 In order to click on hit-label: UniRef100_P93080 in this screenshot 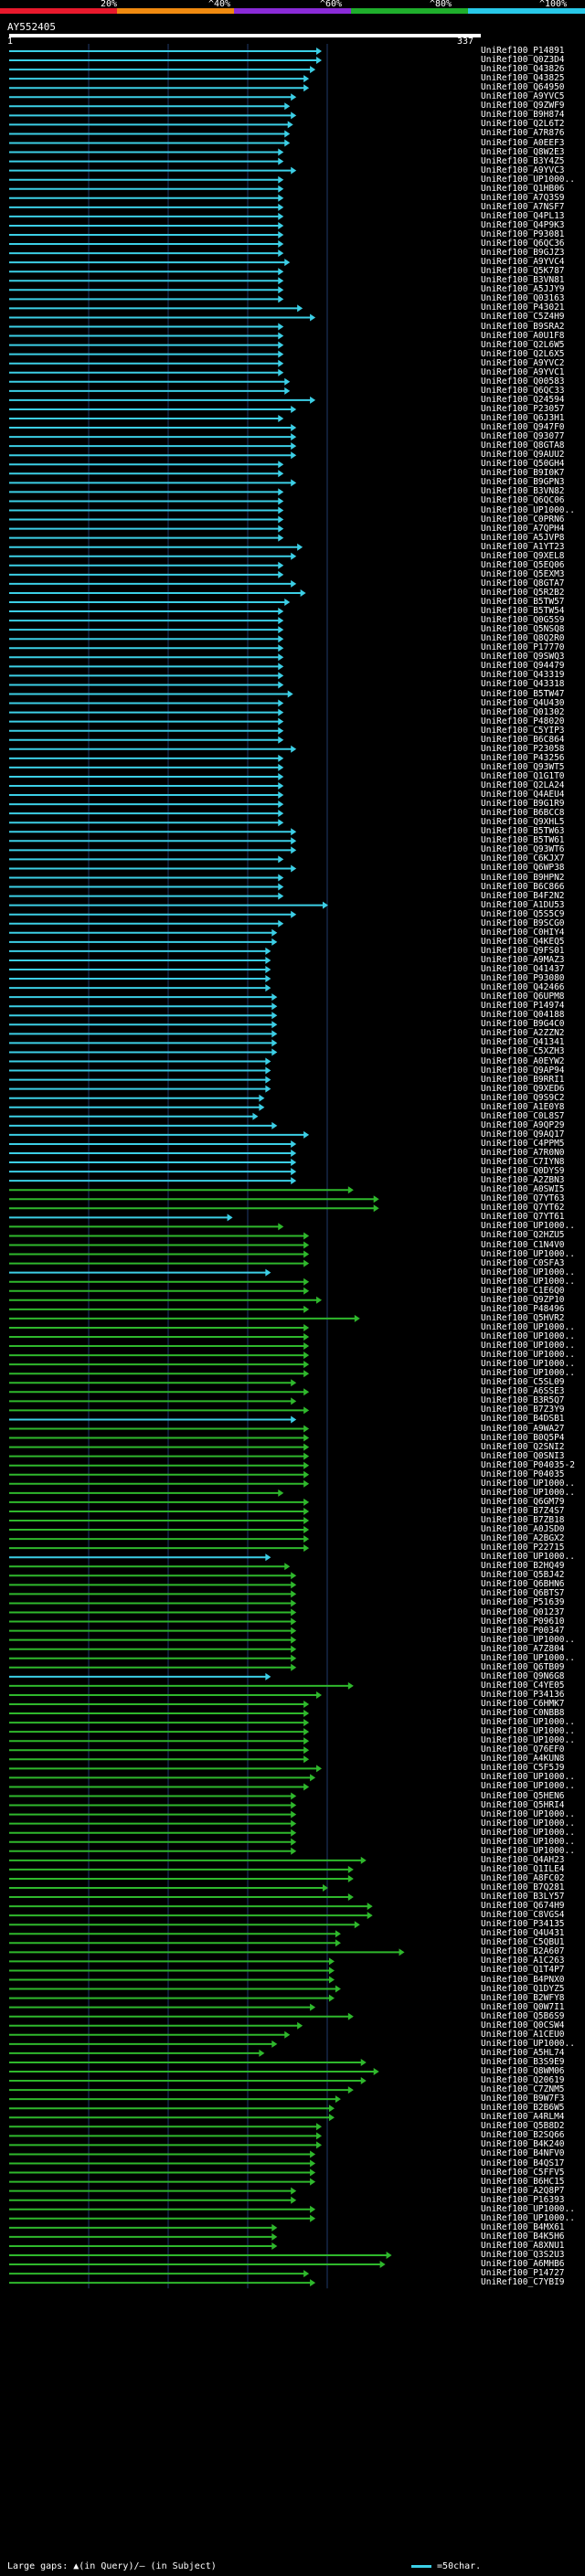, I will do `click(523, 978)`.